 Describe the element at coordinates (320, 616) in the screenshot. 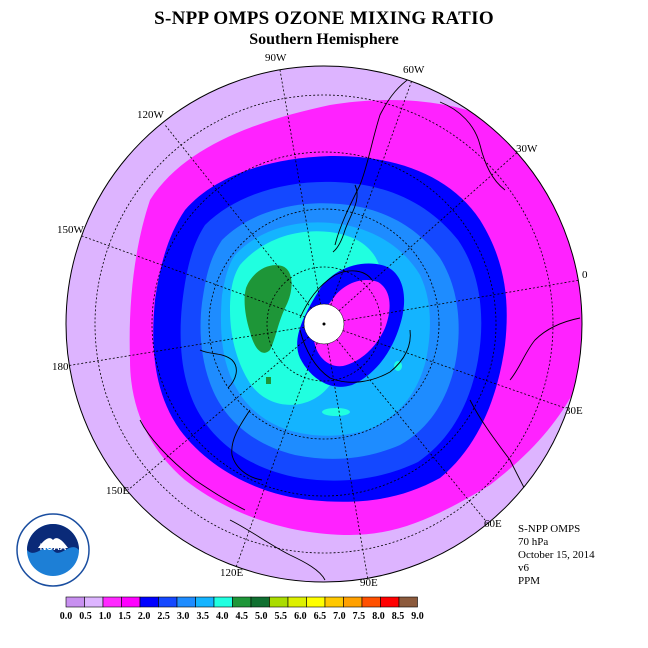

I see `colorbar-label: 6.5` at that location.